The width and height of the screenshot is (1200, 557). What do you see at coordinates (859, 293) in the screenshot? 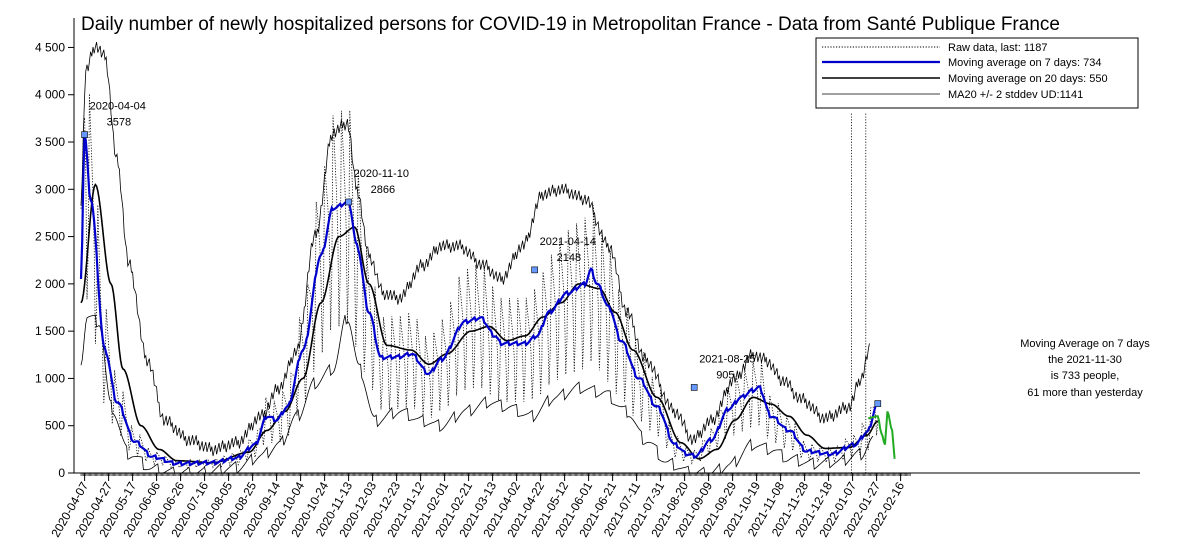
I see `vertical-markers` at bounding box center [859, 293].